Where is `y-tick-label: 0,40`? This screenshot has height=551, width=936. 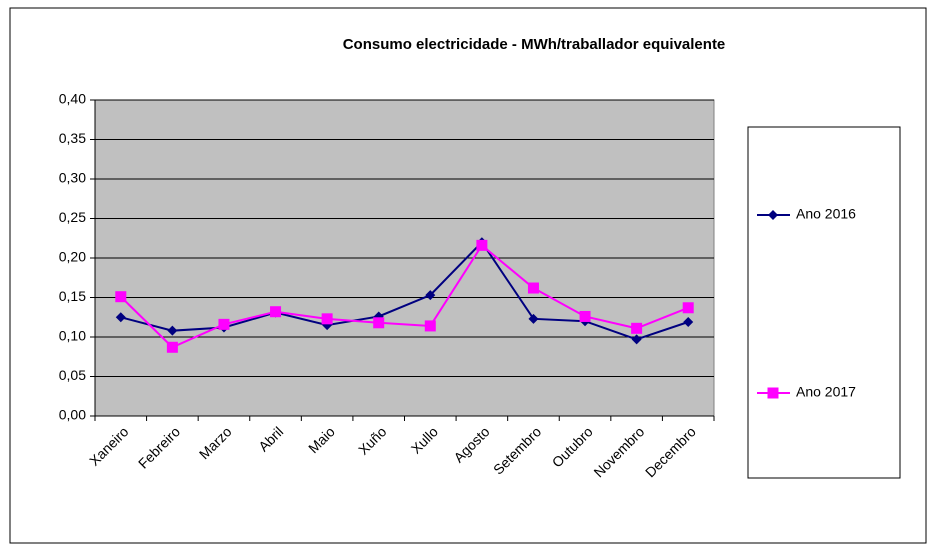
y-tick-label: 0,40 is located at coordinates (72, 99).